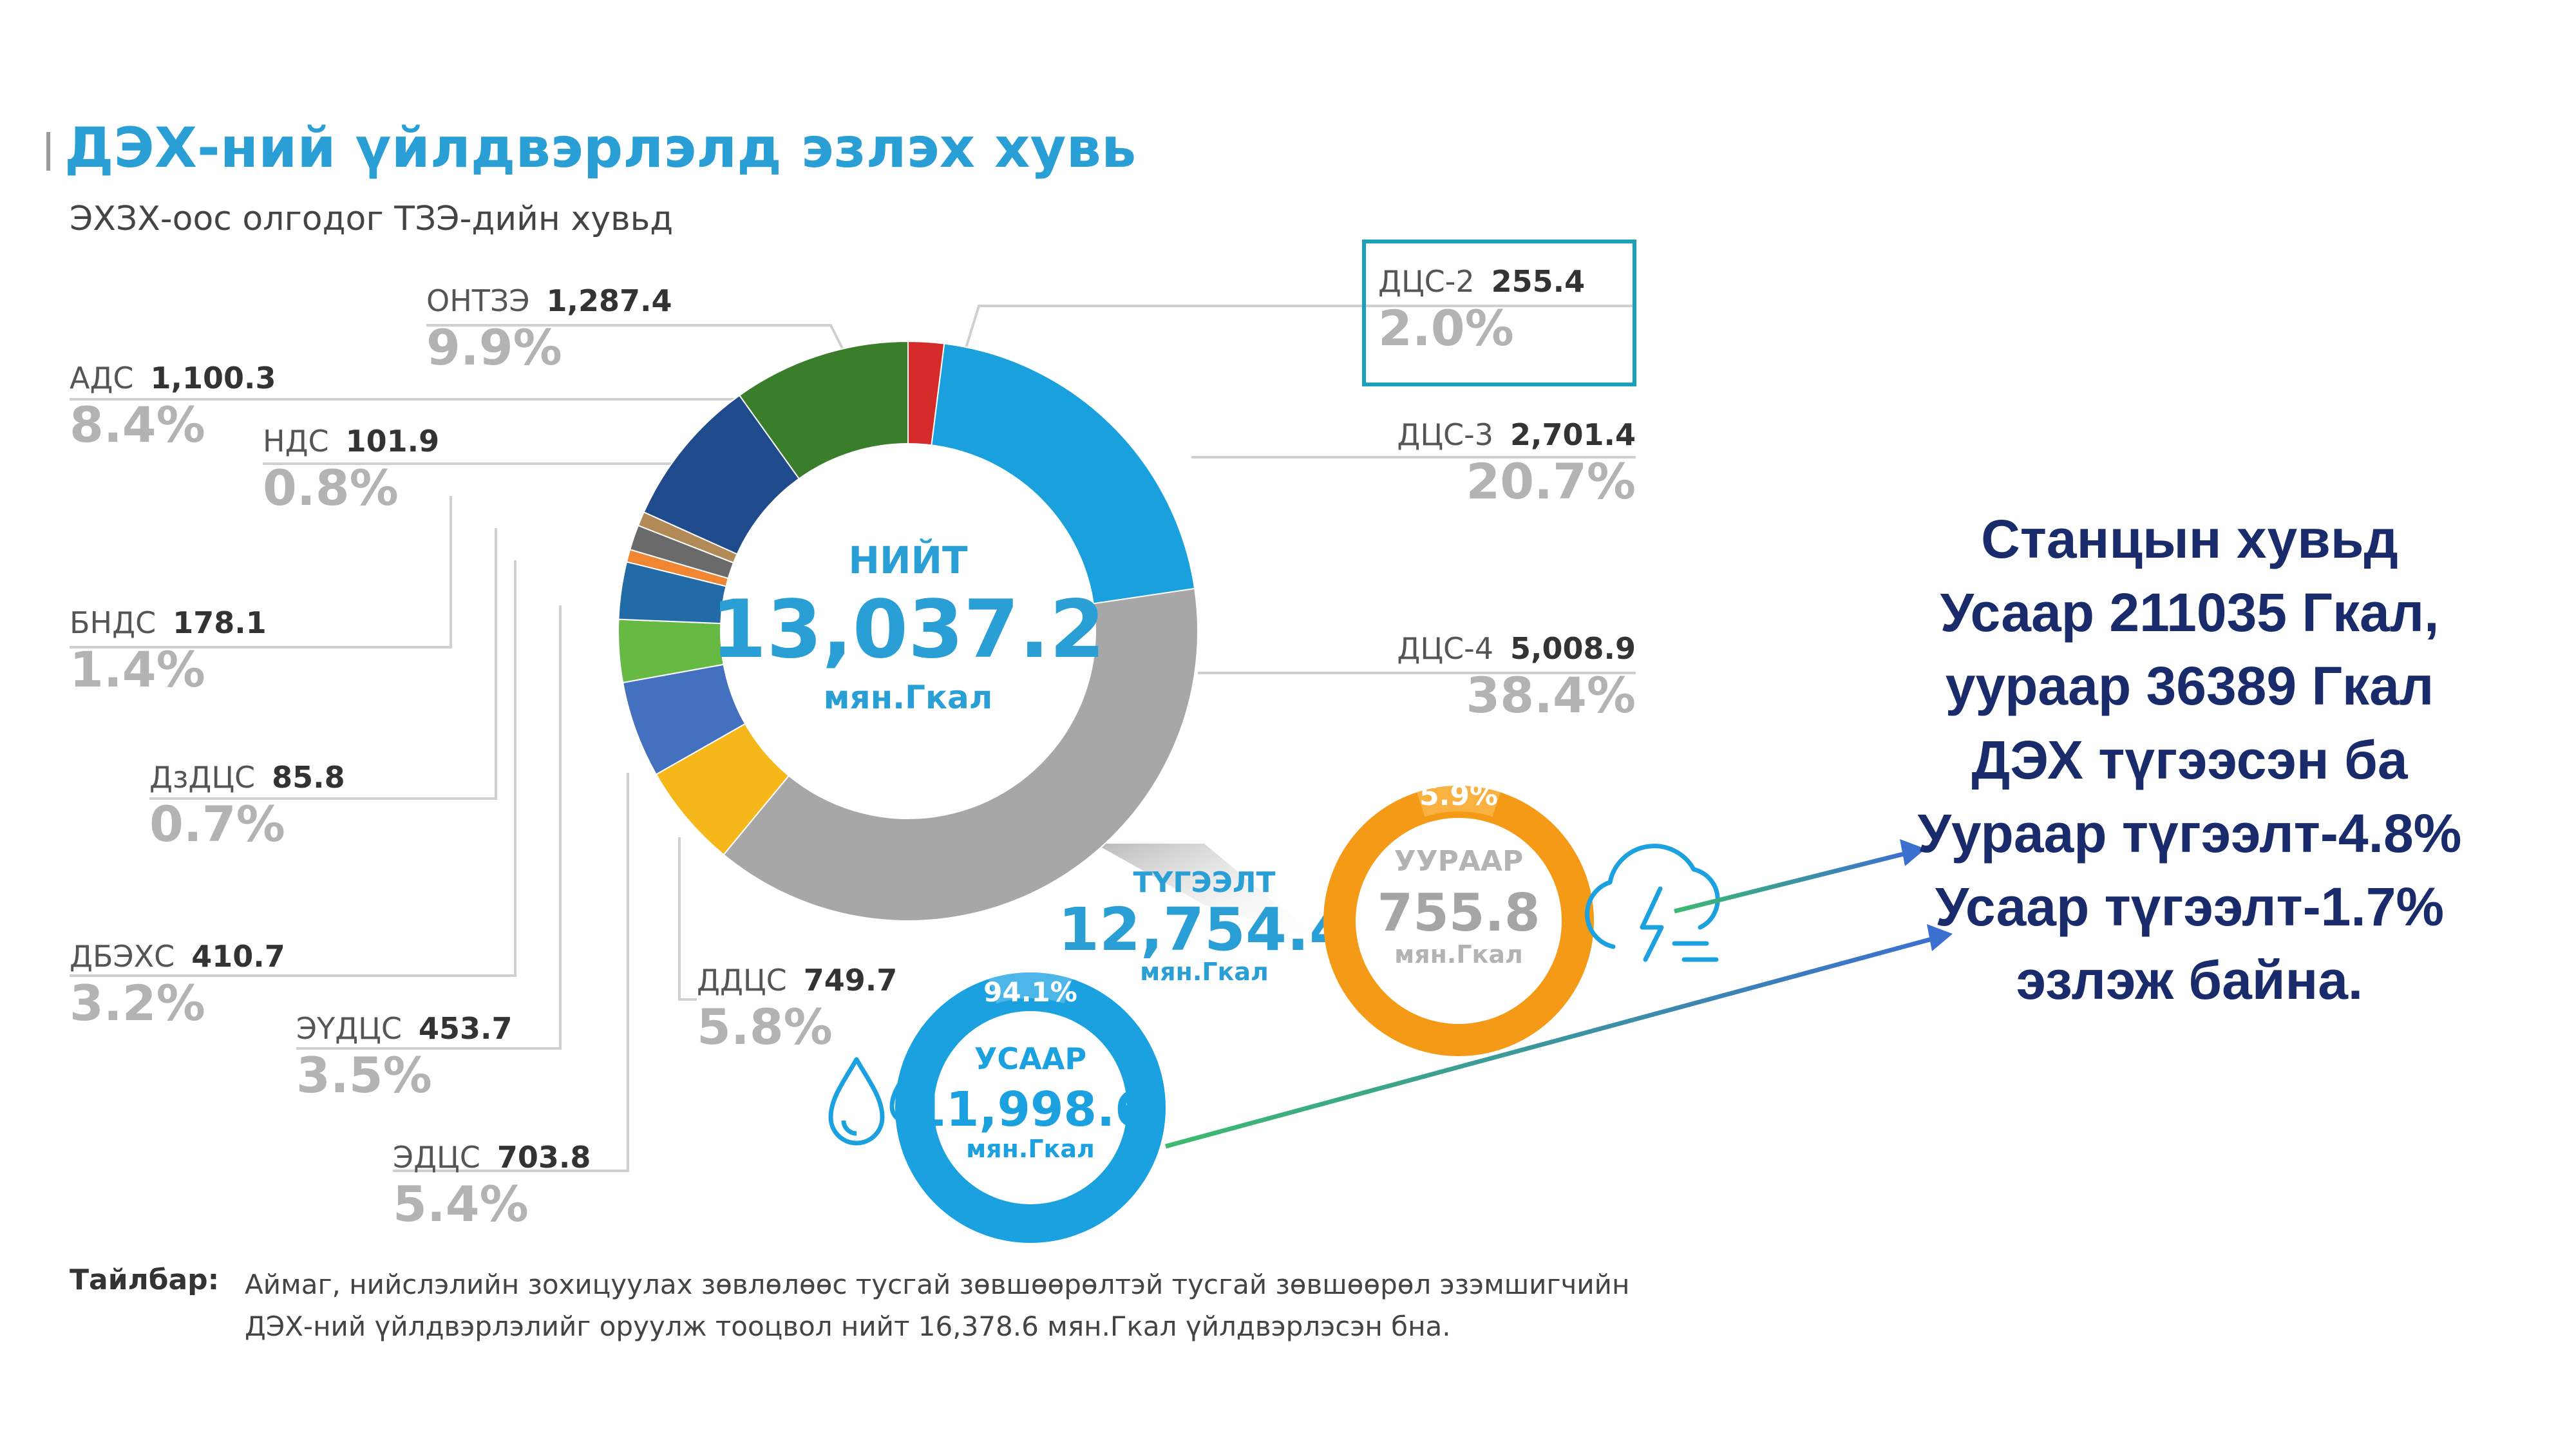  Describe the element at coordinates (1459, 861) in the screenshot. I see `steam-label: УУРААР` at that location.